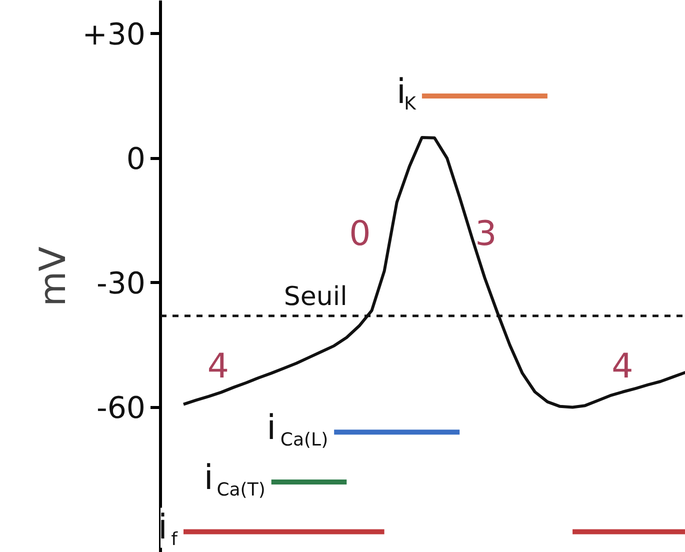  What do you see at coordinates (114, 35) in the screenshot?
I see `y-tick-label: +30` at bounding box center [114, 35].